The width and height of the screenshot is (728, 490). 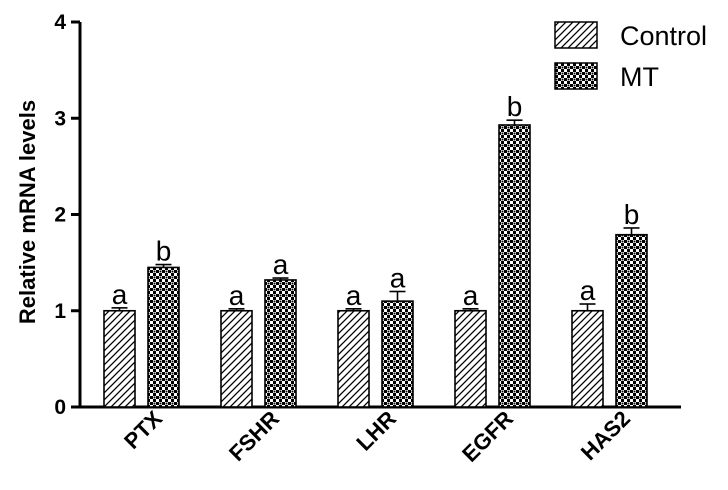 I want to click on x-category-label: PTX, so click(x=143, y=430).